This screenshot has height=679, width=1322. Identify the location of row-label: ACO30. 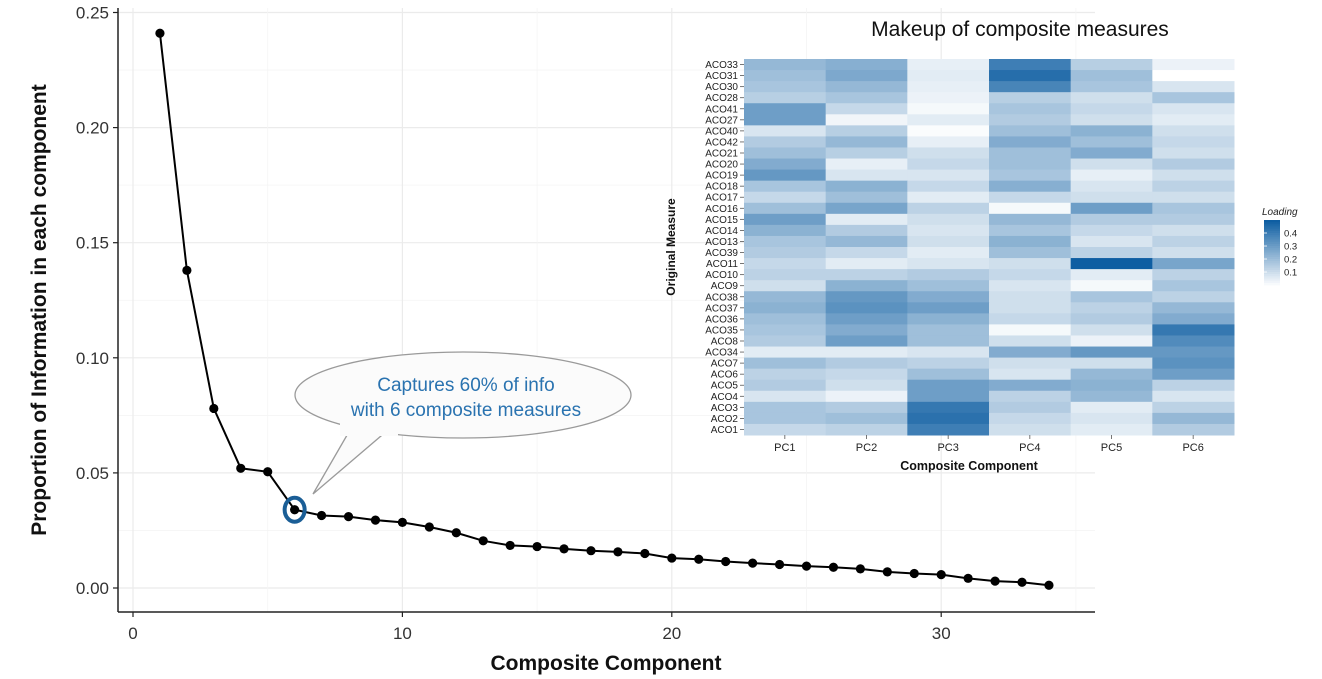
(721, 87).